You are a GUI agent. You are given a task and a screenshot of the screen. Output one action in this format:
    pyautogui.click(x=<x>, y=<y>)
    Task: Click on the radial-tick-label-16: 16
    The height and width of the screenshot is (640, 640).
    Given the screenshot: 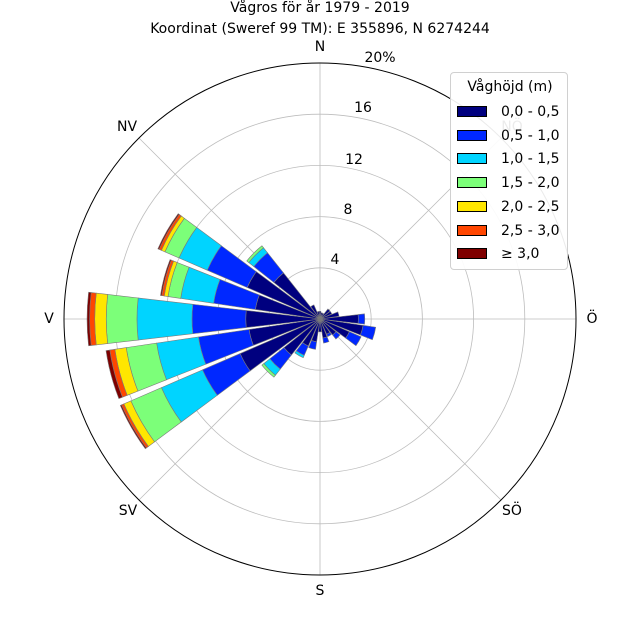 What is the action you would take?
    pyautogui.click(x=363, y=108)
    